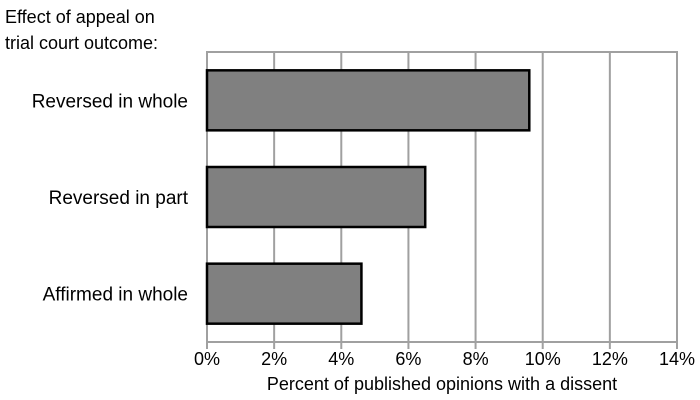 This screenshot has height=400, width=700. What do you see at coordinates (677, 359) in the screenshot?
I see `x-tick-label: 14%` at bounding box center [677, 359].